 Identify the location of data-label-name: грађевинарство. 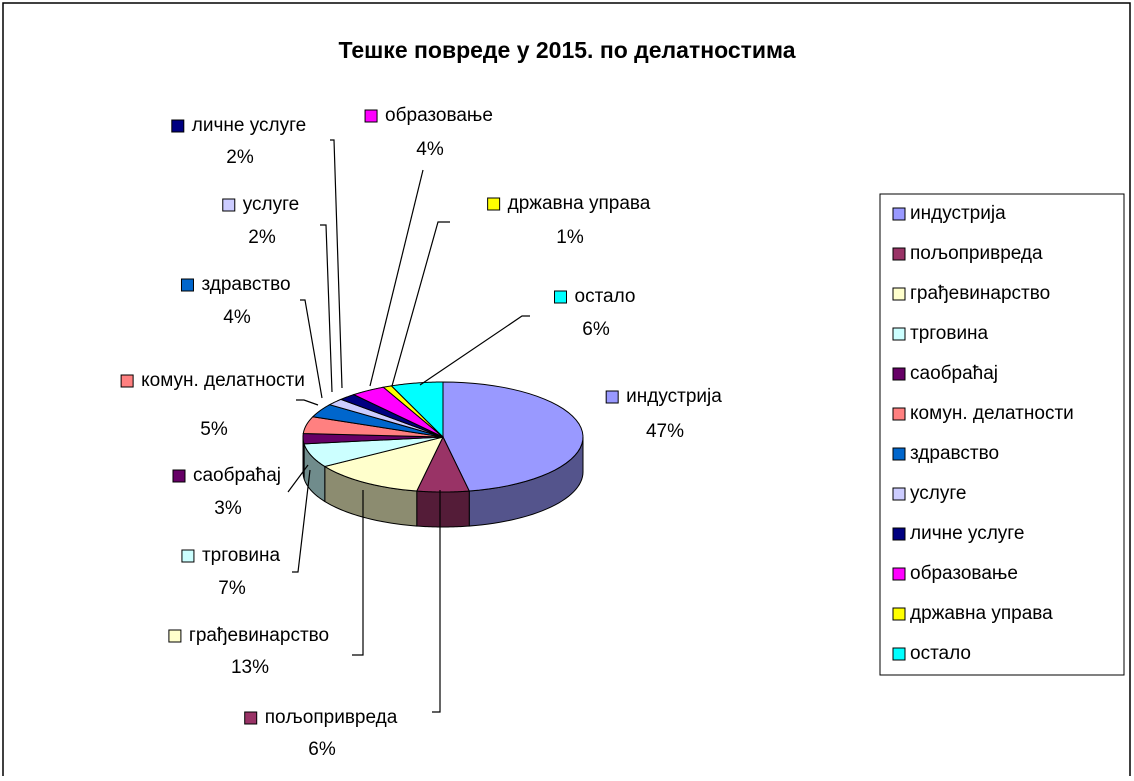
(259, 635).